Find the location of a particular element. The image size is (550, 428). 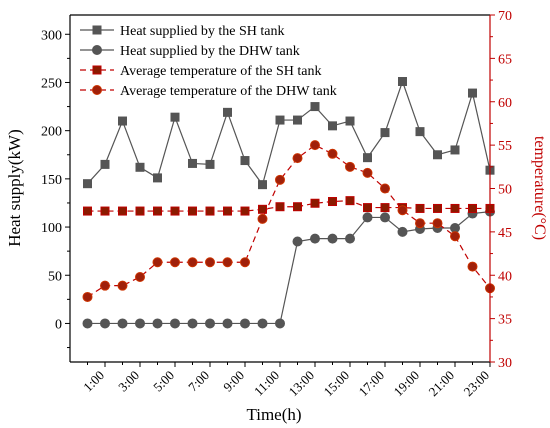

legend-item-dhw-heat: Heat supplied by the DHW tank is located at coordinates (190, 51).